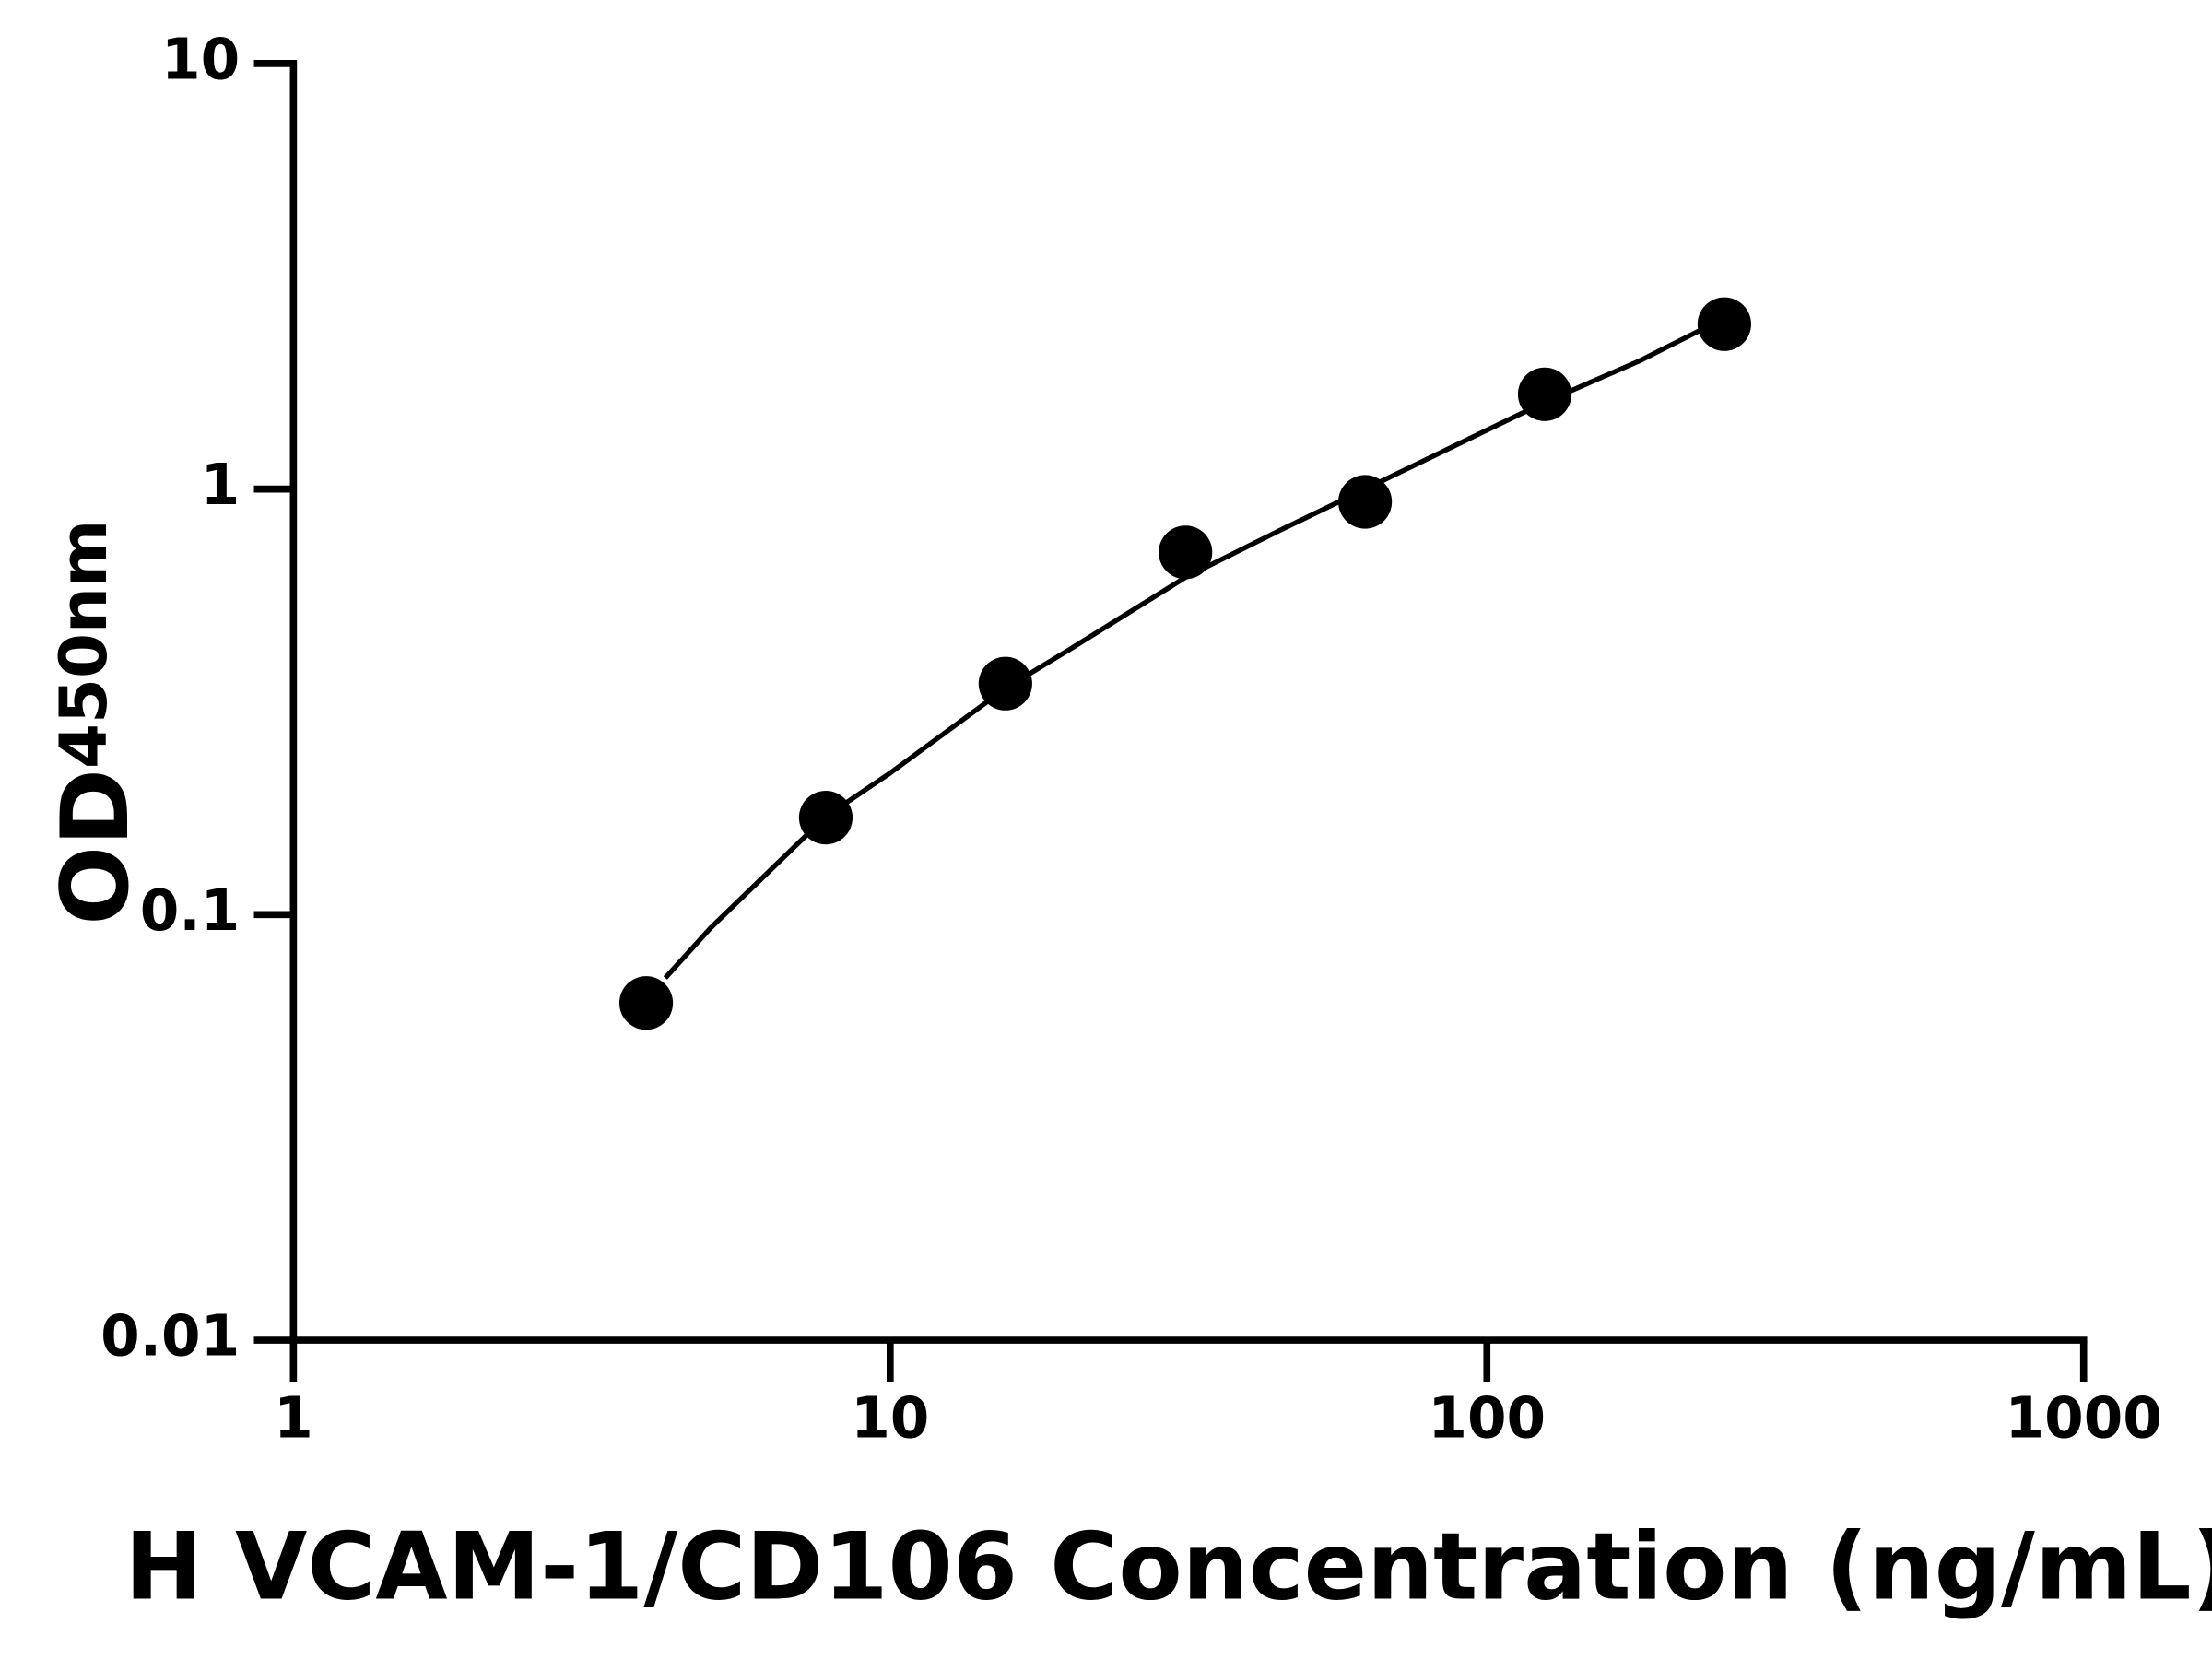 The height and width of the screenshot is (1659, 2212). I want to click on y-tick-label: 10, so click(200, 59).